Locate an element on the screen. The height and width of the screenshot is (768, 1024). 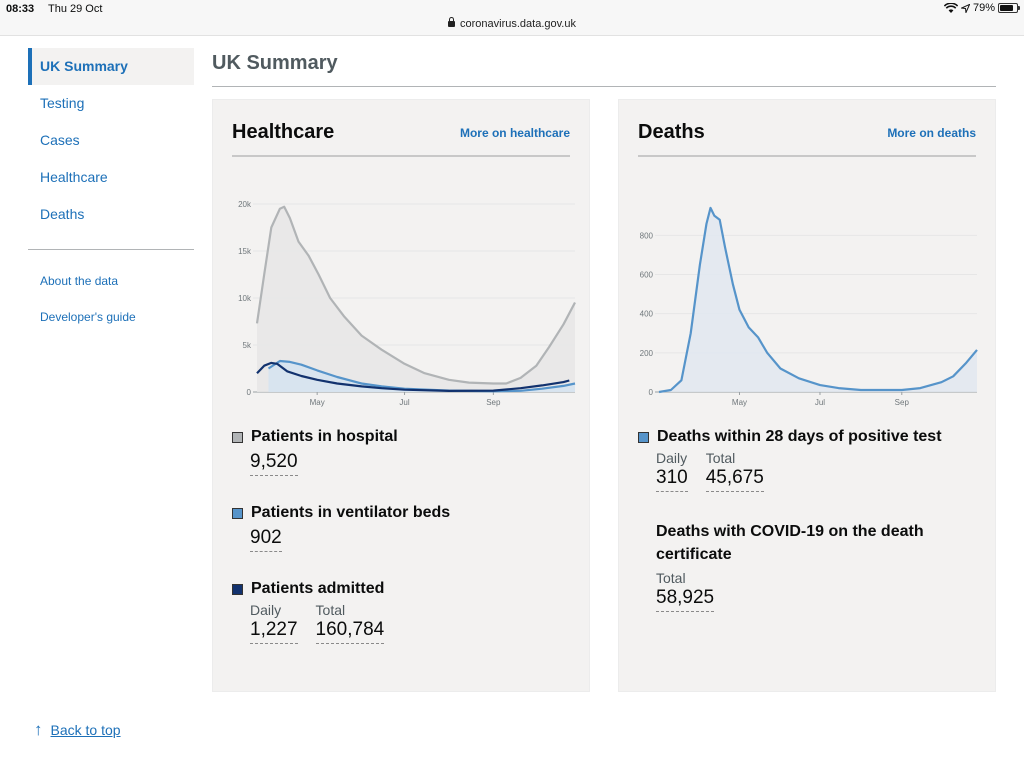
healthcare-chart-y-tick-label: 15k is located at coordinates (245, 251).